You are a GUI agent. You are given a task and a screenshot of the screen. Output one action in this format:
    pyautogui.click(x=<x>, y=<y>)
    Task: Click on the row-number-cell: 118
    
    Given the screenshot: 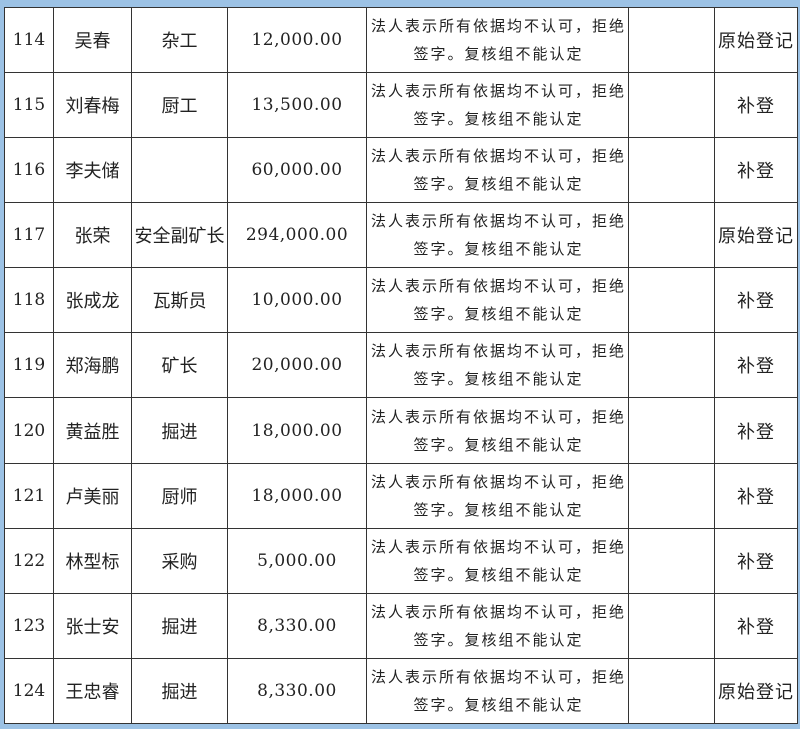 What is the action you would take?
    pyautogui.click(x=29, y=300)
    